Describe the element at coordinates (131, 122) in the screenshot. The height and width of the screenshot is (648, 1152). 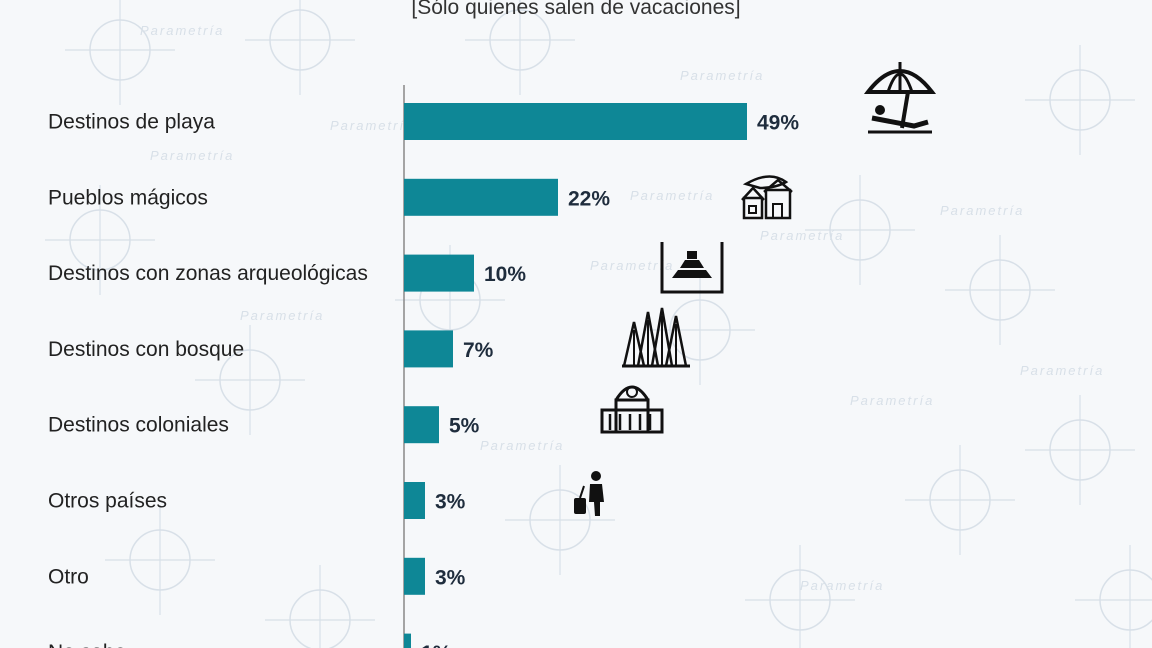
I see `category-label: Destinos de playa` at that location.